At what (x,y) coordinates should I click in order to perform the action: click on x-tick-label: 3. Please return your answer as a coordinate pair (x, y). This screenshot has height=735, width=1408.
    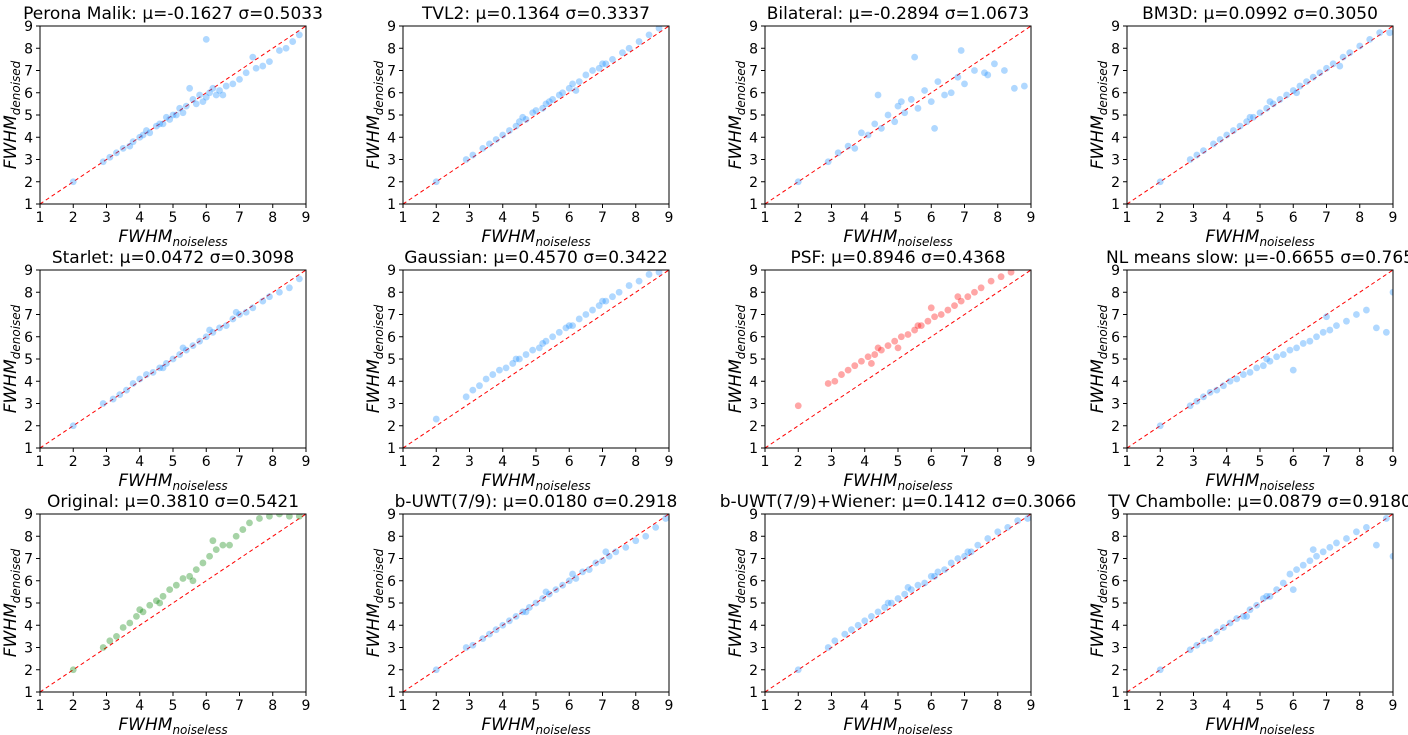
    Looking at the image, I should click on (469, 706).